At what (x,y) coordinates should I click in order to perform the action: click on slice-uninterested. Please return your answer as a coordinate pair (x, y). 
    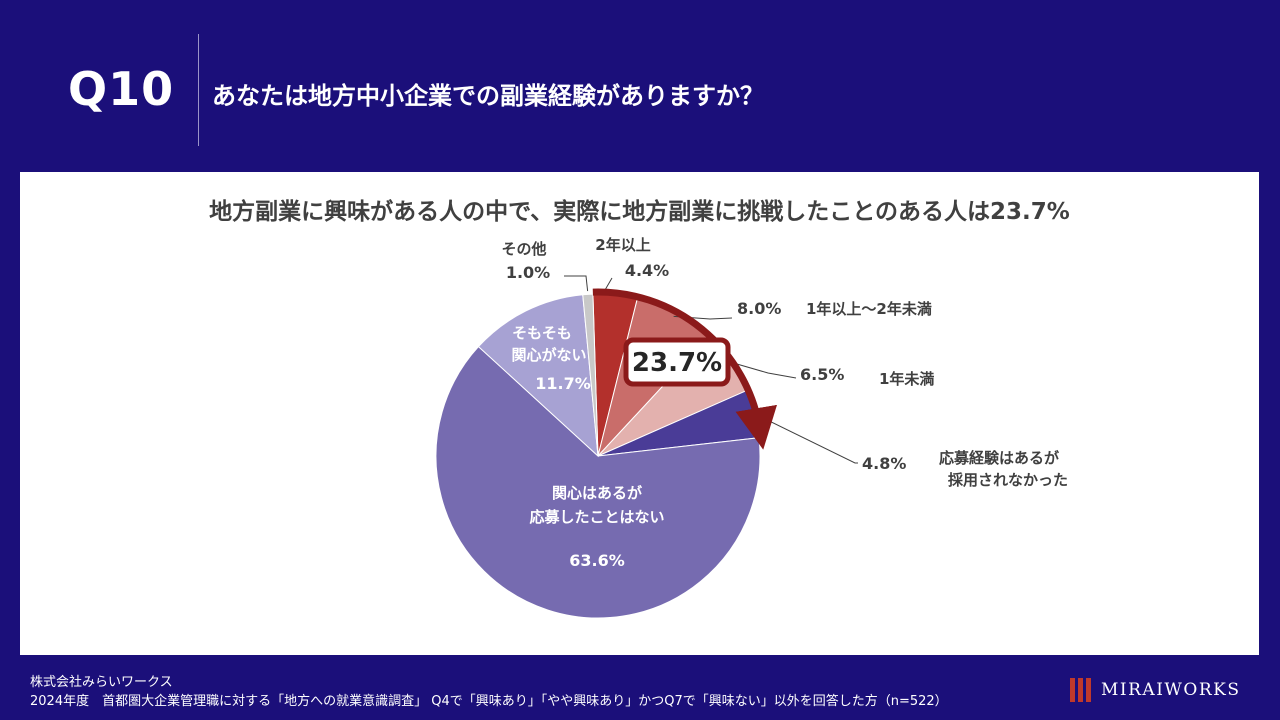
    Looking at the image, I should click on (538, 376).